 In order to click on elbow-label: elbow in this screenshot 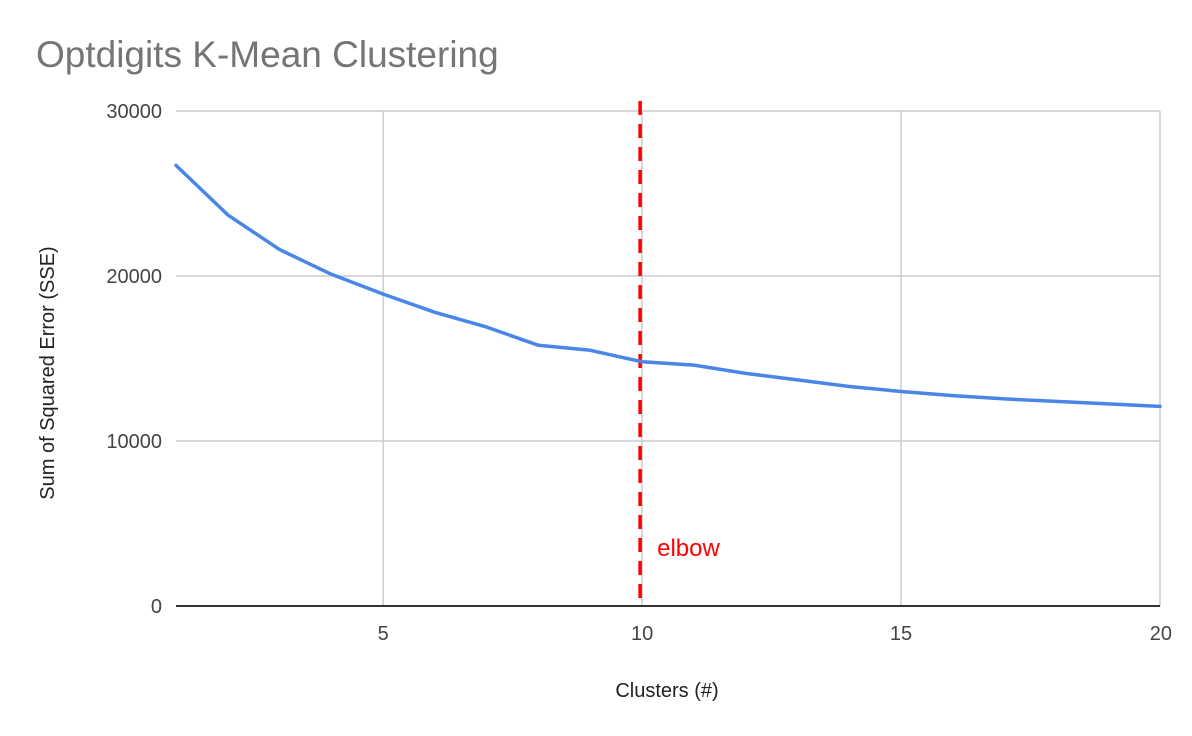, I will do `click(688, 548)`.